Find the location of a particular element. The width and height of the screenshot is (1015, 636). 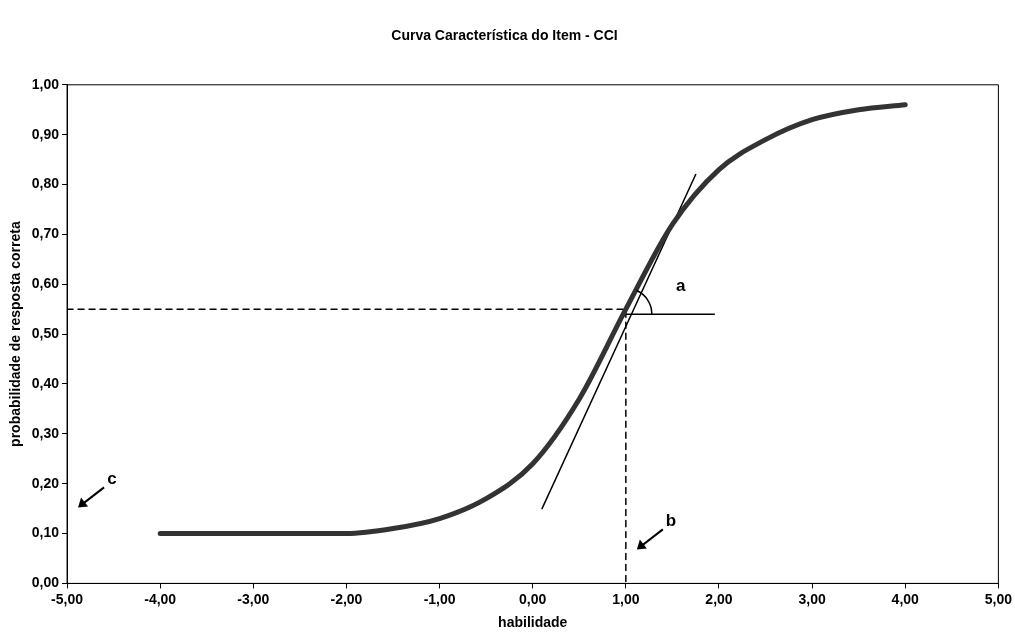

y-tick-label: 0,20 is located at coordinates (45, 482).